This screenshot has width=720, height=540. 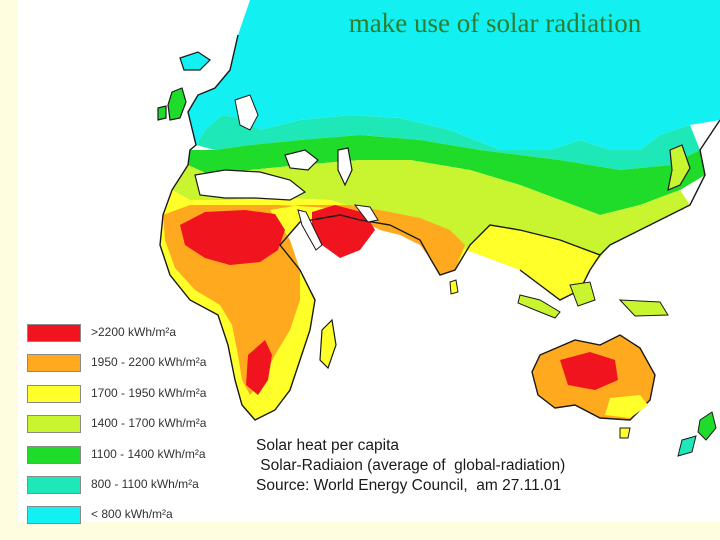 I want to click on seas, so click(x=286, y=172).